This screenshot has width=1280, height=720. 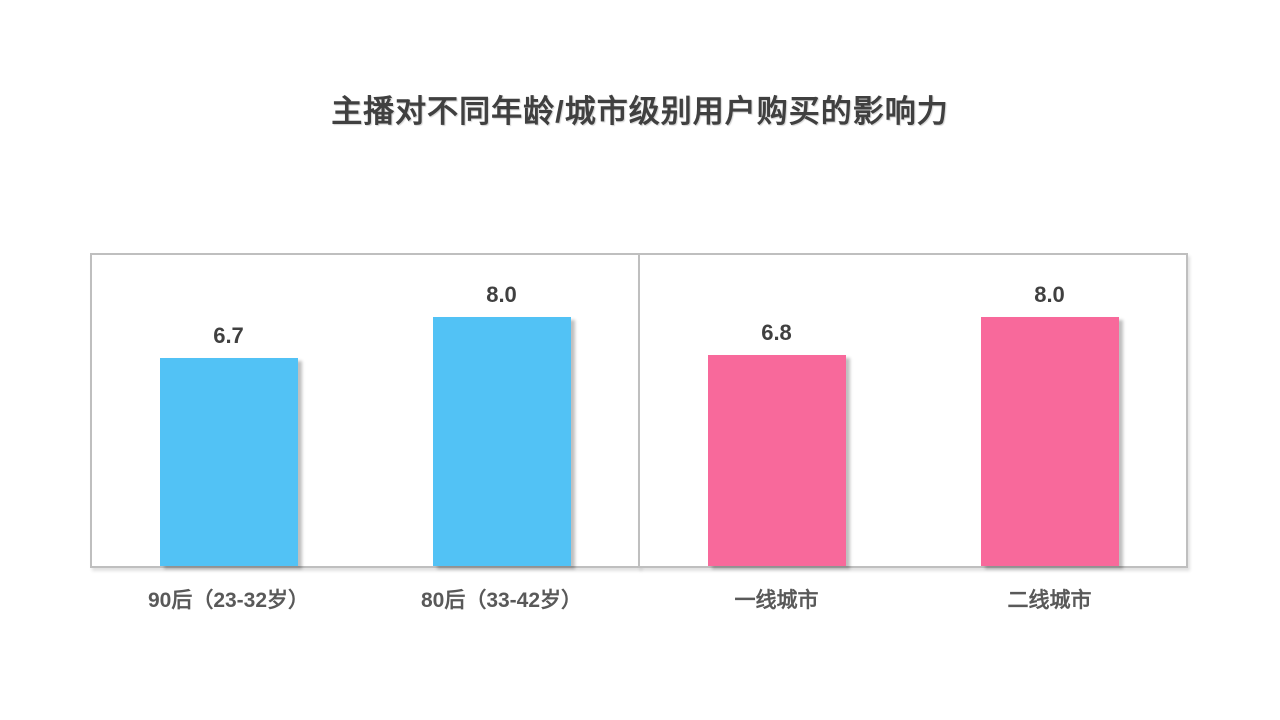 I want to click on value-label: 6.7, so click(x=228, y=335).